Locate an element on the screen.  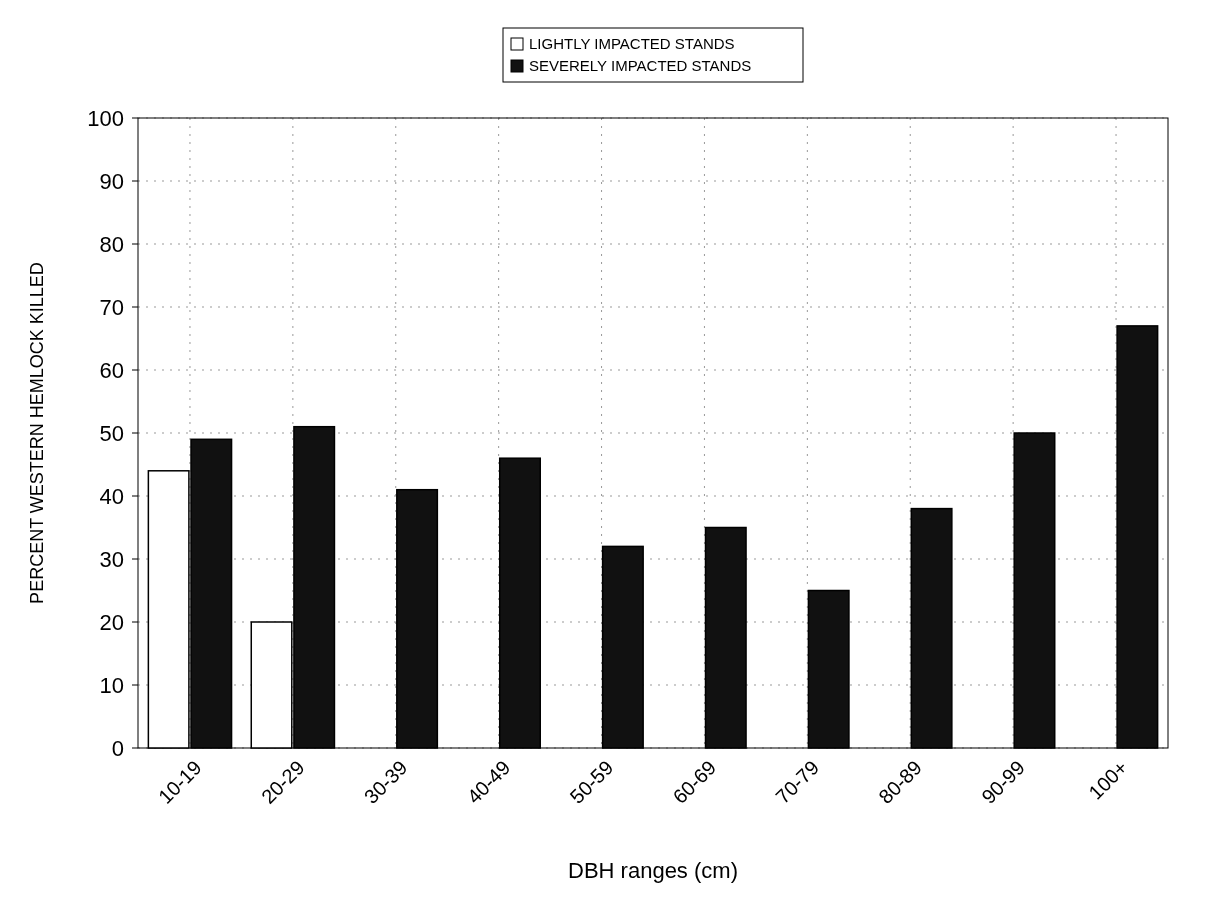
y-tick-label: 40 is located at coordinates (111, 496).